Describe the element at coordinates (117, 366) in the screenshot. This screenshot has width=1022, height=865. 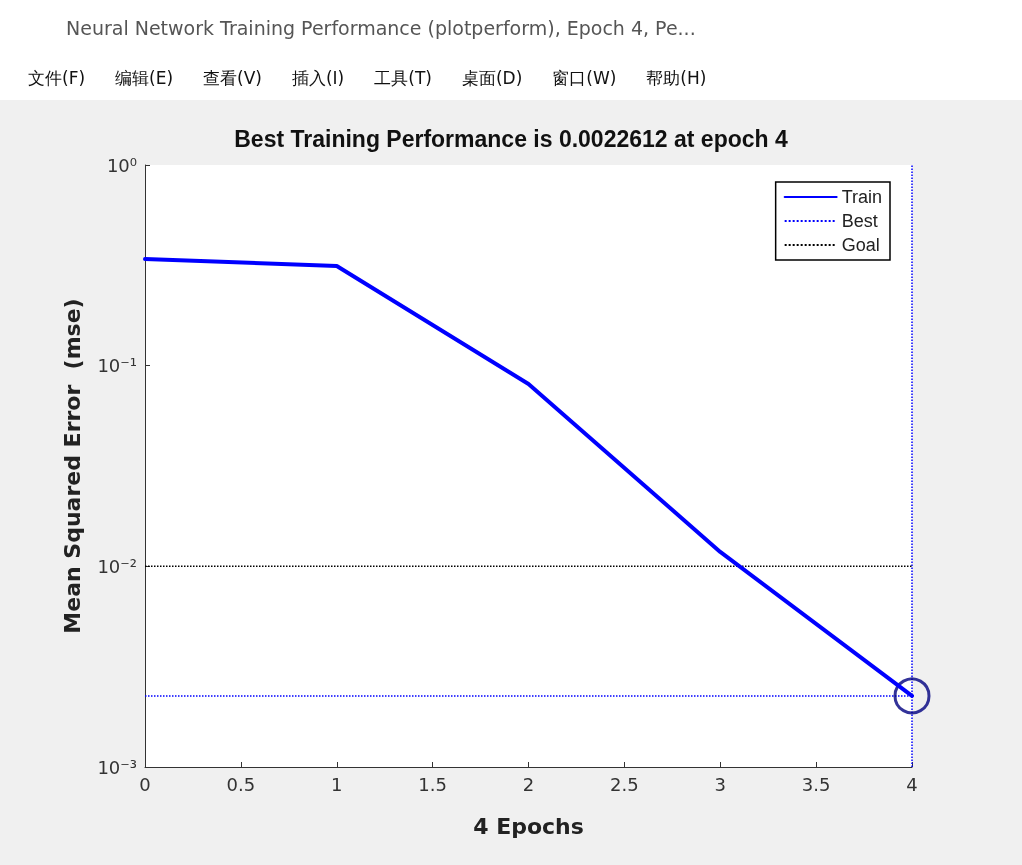
I see `y-tick-label: 10⁻¹` at that location.